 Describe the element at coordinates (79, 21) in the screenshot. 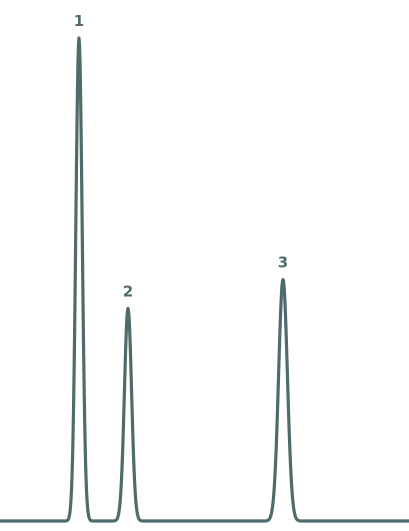

I see `peak-label-1: 1` at that location.